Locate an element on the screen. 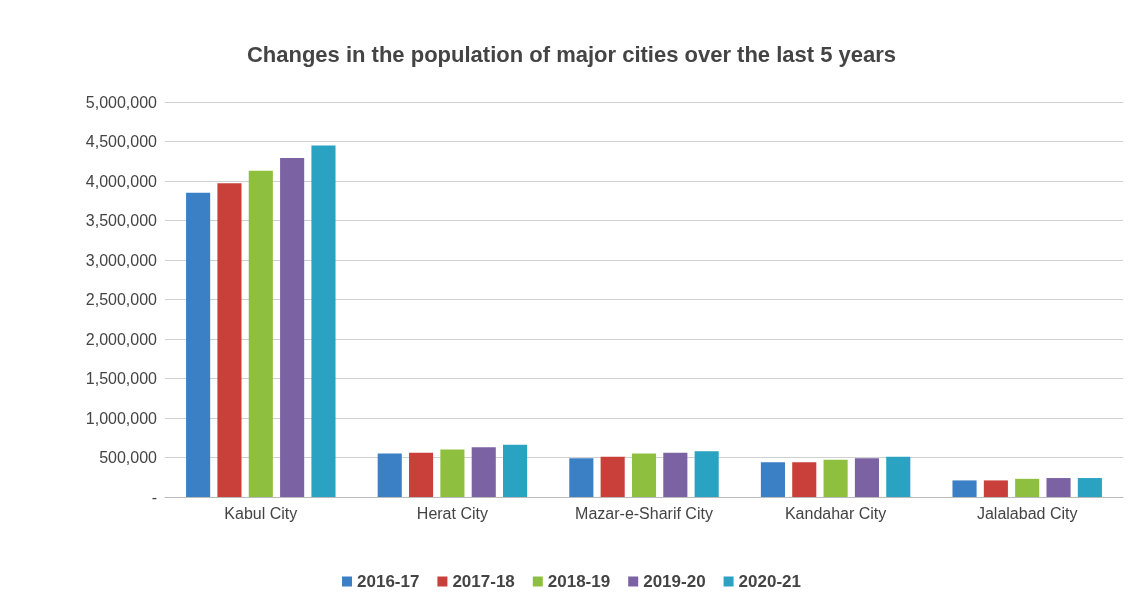  x-tick-label: Jalalabad City is located at coordinates (1027, 513).